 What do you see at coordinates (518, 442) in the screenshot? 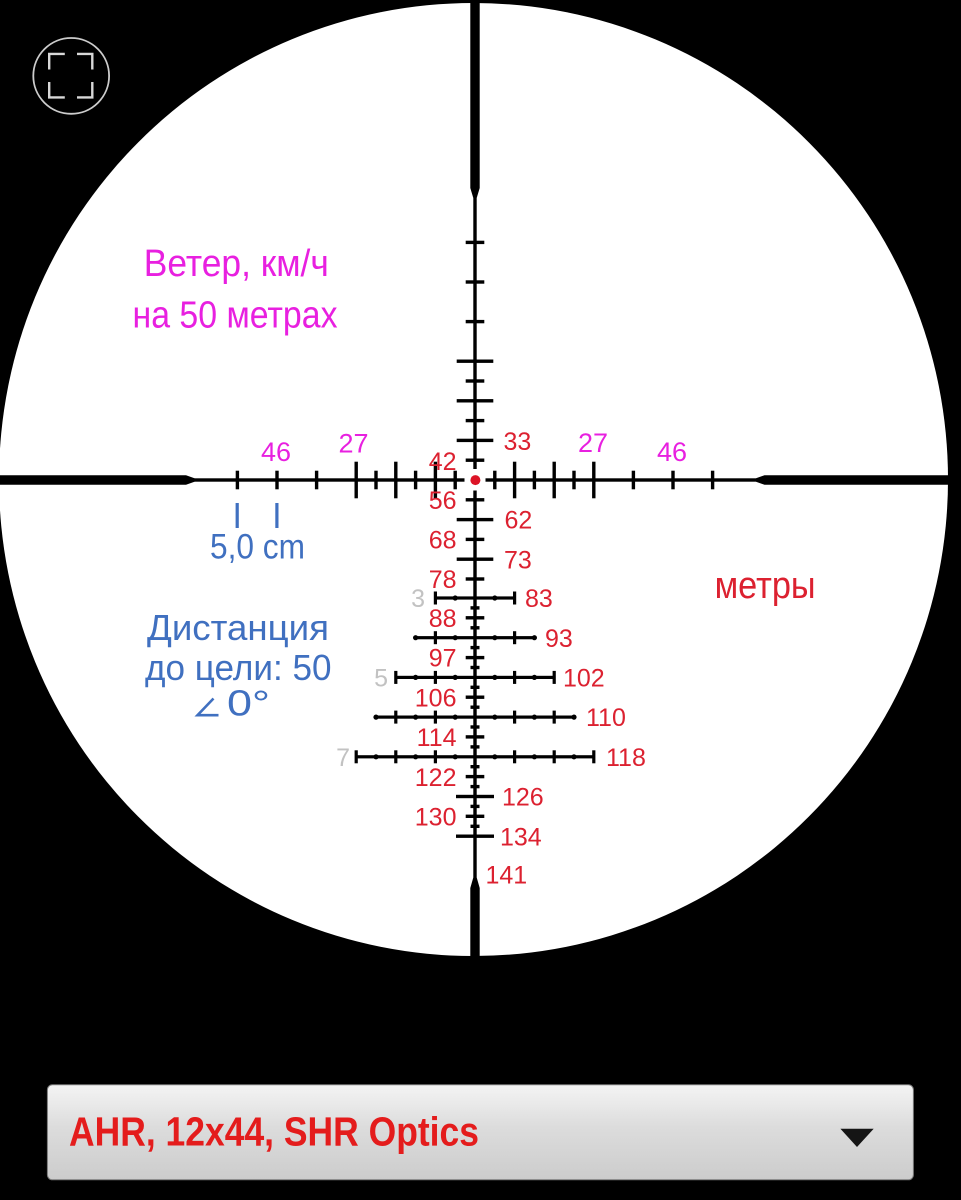
I see `svg-text: 33` at bounding box center [518, 442].